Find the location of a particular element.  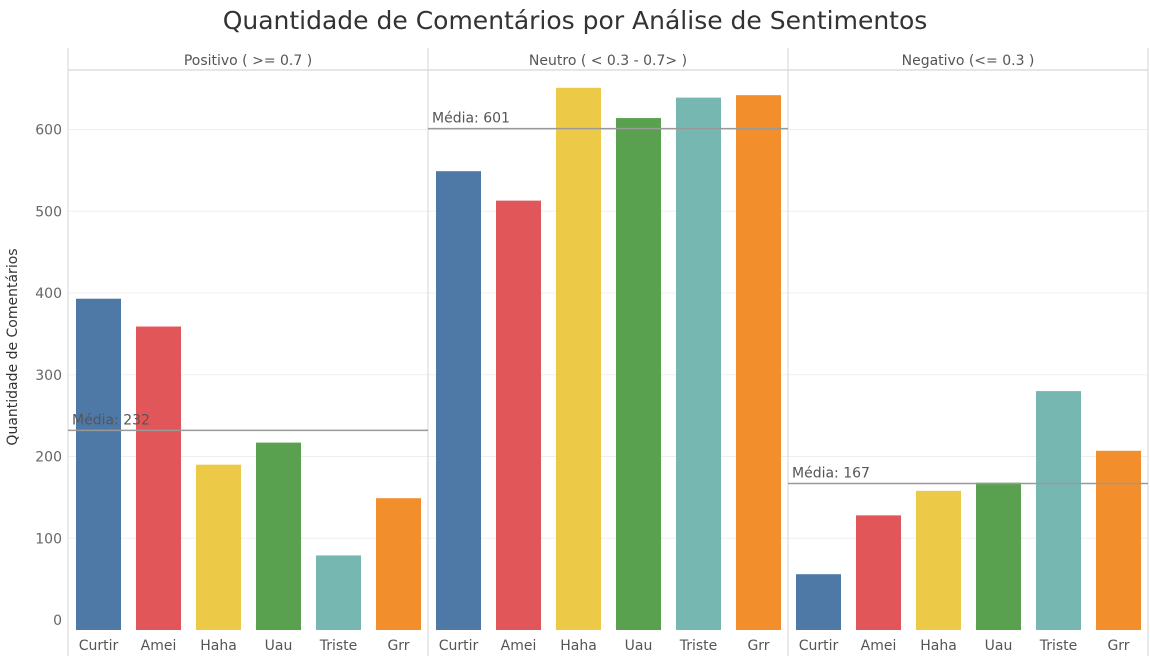

panel-label: Negativo (<= 0.3 ) is located at coordinates (968, 61).